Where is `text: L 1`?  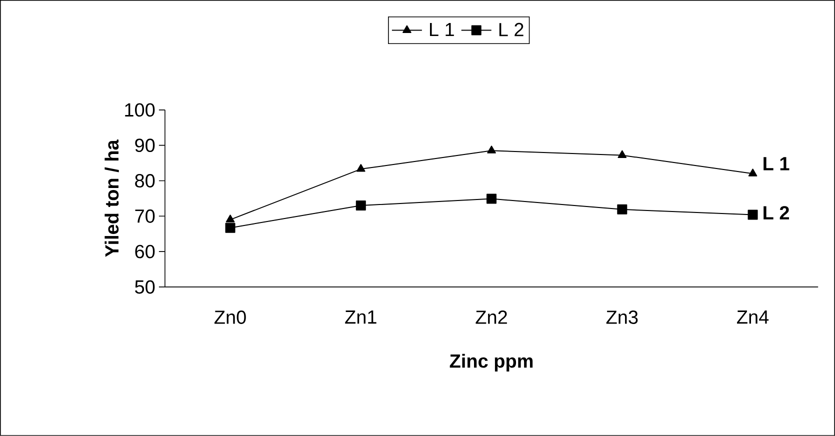 text: L 1 is located at coordinates (777, 163).